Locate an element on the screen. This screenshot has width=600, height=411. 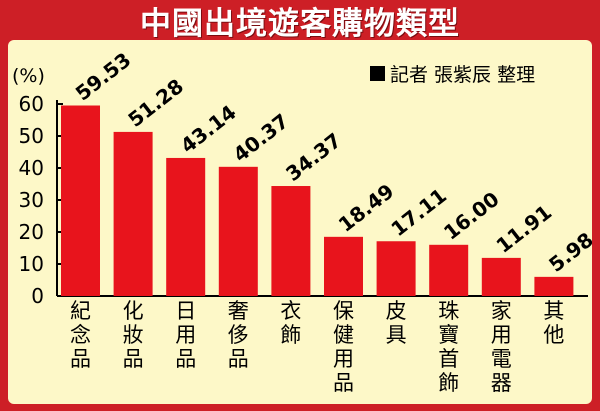
y-tick-label: 20 is located at coordinates (31, 232).